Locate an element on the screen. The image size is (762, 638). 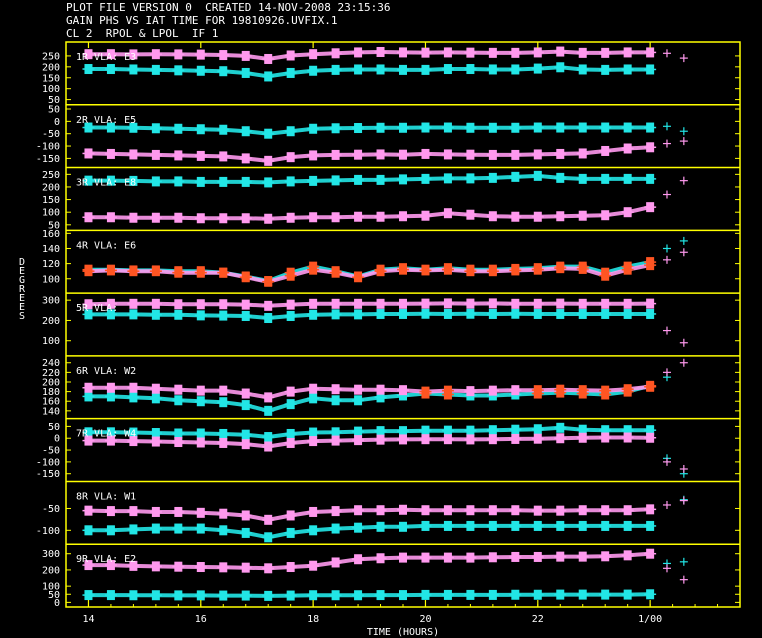
header-line-3: CL 2 RPOL & LPOL IF 1 is located at coordinates (142, 33).